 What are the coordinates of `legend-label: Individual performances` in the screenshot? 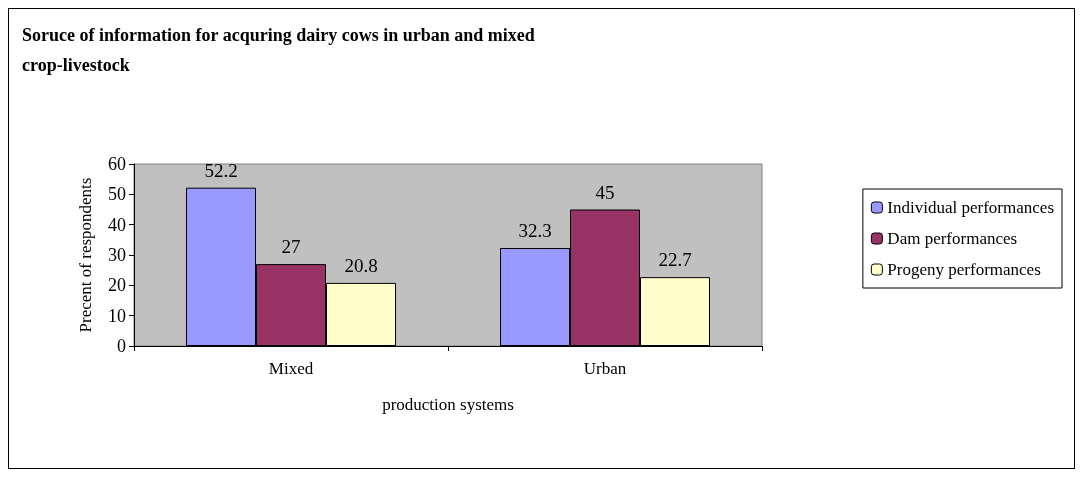 It's located at (971, 207).